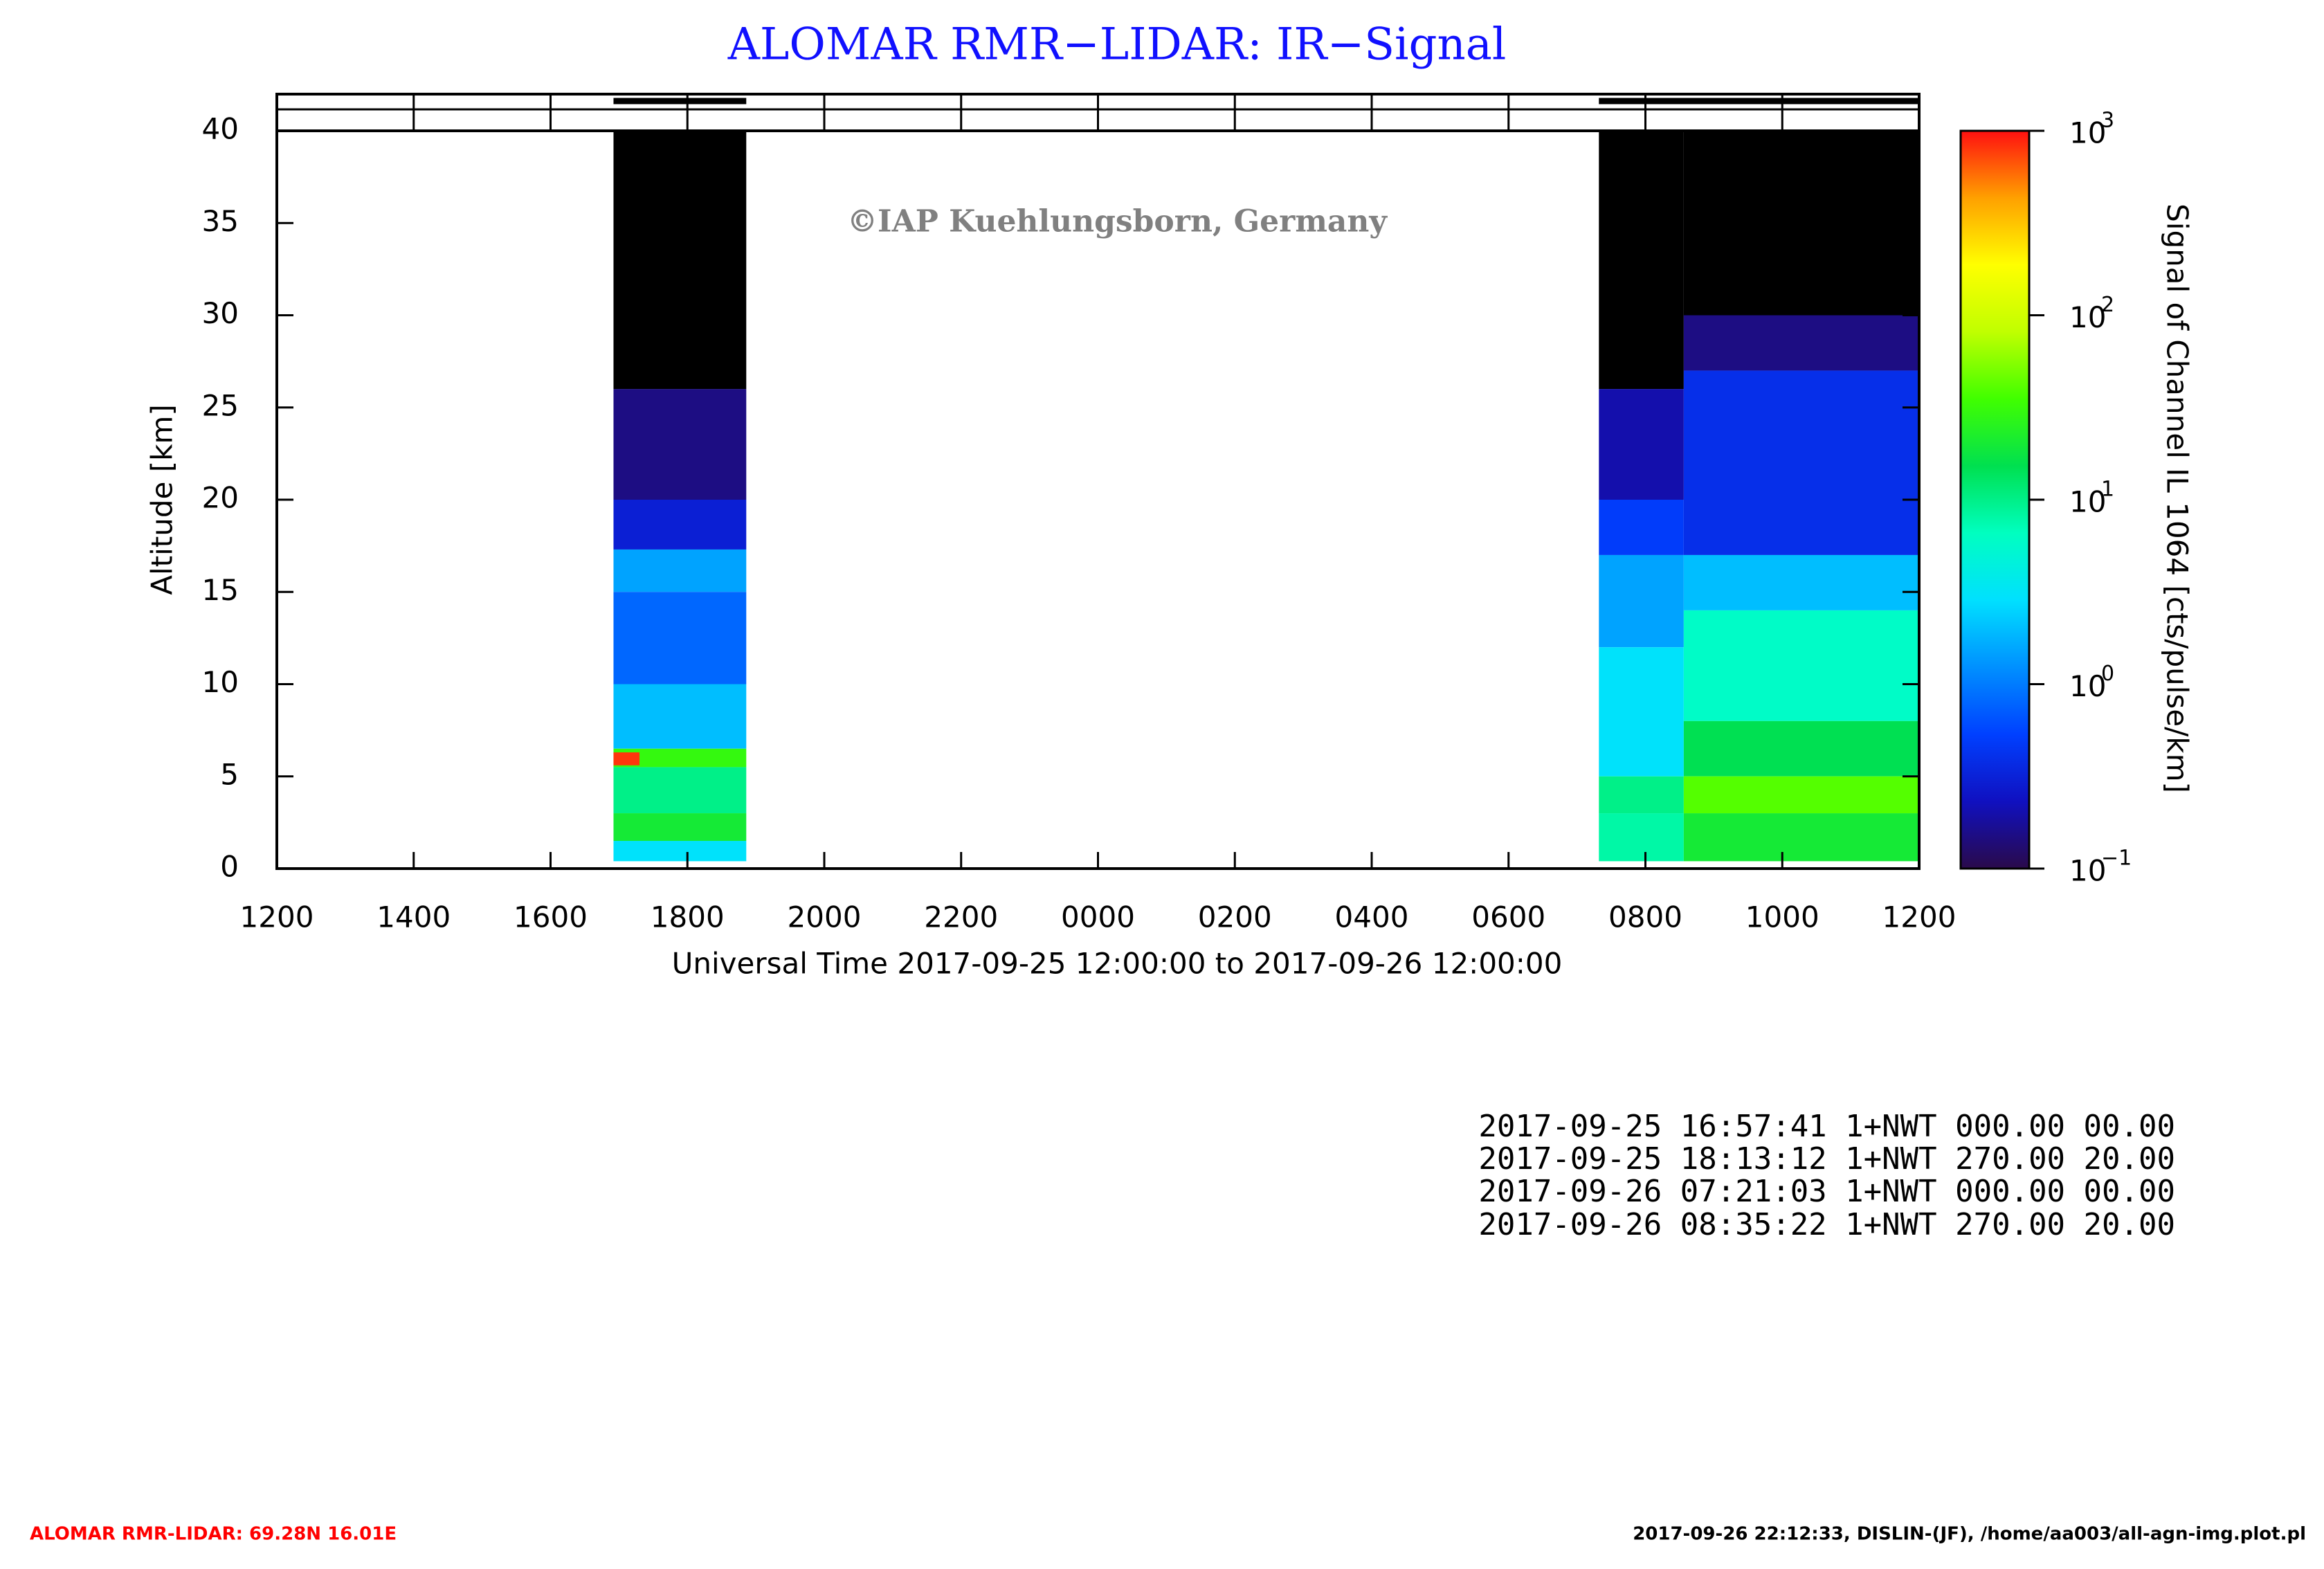 The width and height of the screenshot is (2324, 1569). What do you see at coordinates (2107, 490) in the screenshot?
I see `colorbar-tick-exponent: 1` at bounding box center [2107, 490].